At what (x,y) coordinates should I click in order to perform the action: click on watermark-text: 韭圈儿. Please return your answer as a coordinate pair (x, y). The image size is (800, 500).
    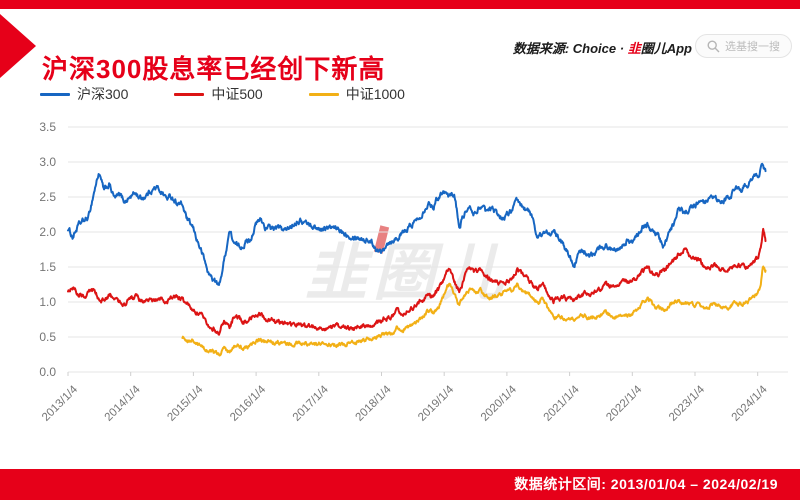
    Looking at the image, I should click on (407, 273).